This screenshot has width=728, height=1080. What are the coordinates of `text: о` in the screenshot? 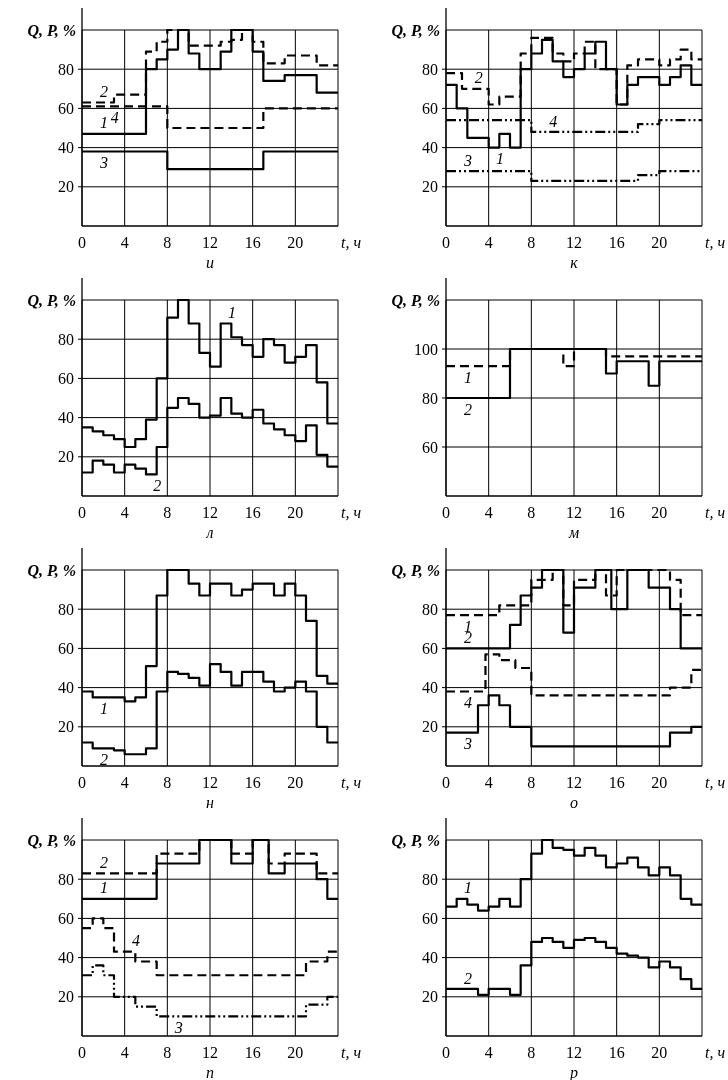 It's located at (574, 802).